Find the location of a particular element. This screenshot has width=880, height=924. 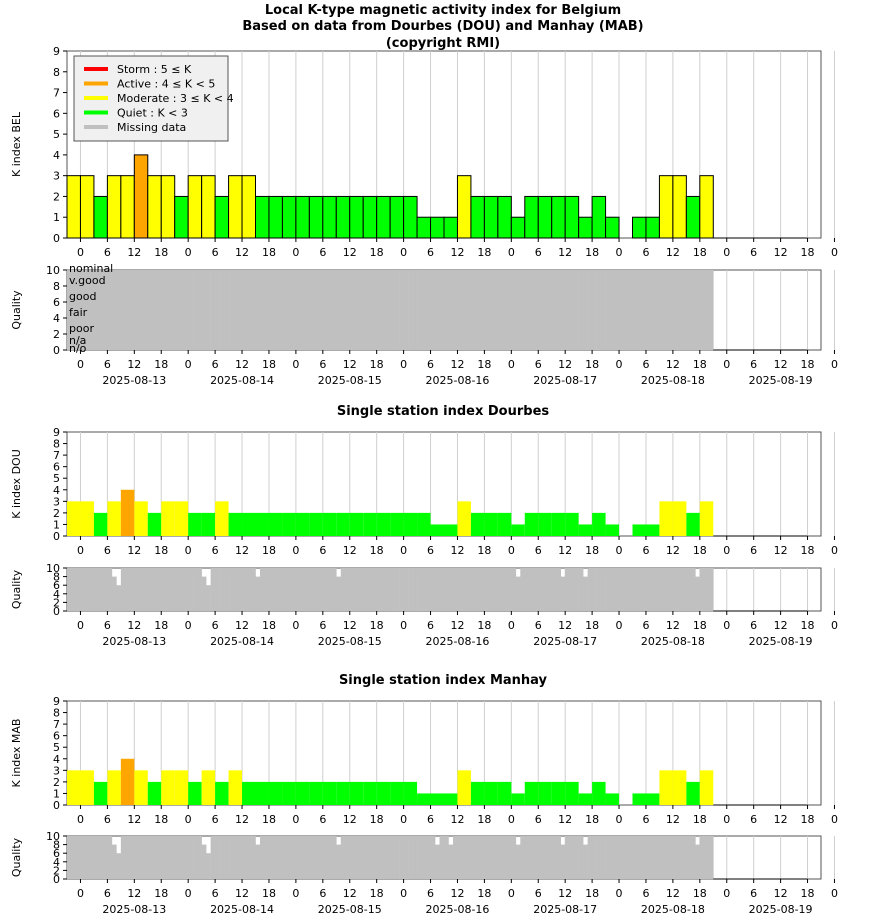

mab-quality-panel-ytick-label: 6 is located at coordinates (56, 853).